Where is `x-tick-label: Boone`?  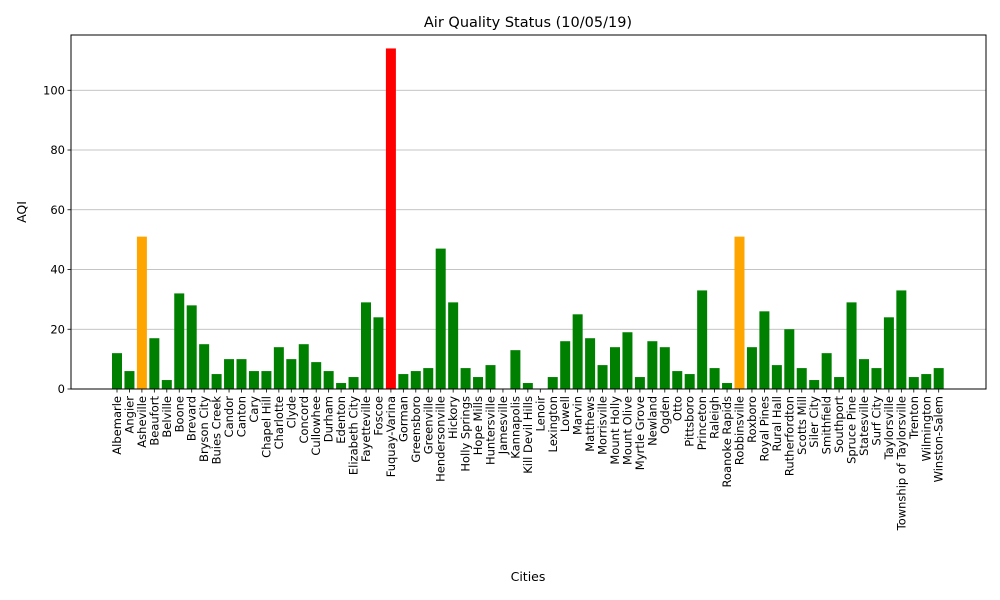 x-tick-label: Boone is located at coordinates (179, 414).